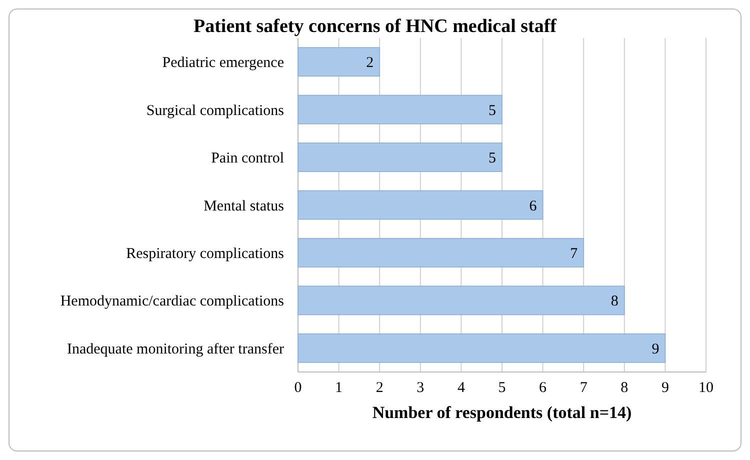  What do you see at coordinates (205, 254) in the screenshot?
I see `y-tick-label: Respiratory complications` at bounding box center [205, 254].